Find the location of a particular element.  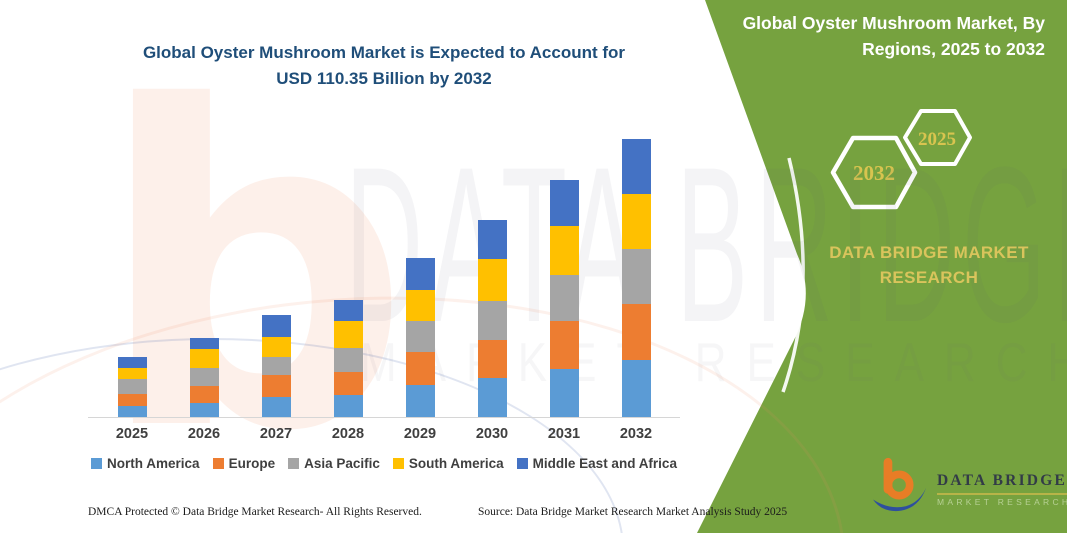

bar-segment-2030-europe is located at coordinates (492, 359).